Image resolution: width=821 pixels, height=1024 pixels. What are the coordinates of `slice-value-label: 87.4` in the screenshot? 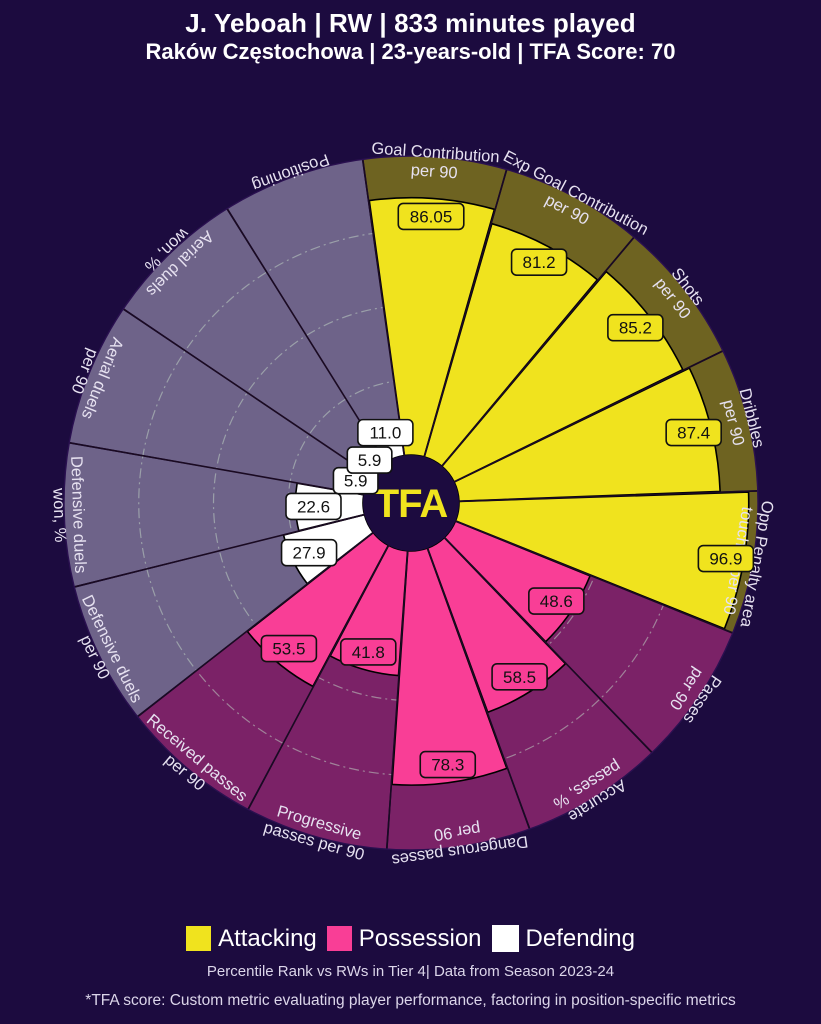 It's located at (693, 432).